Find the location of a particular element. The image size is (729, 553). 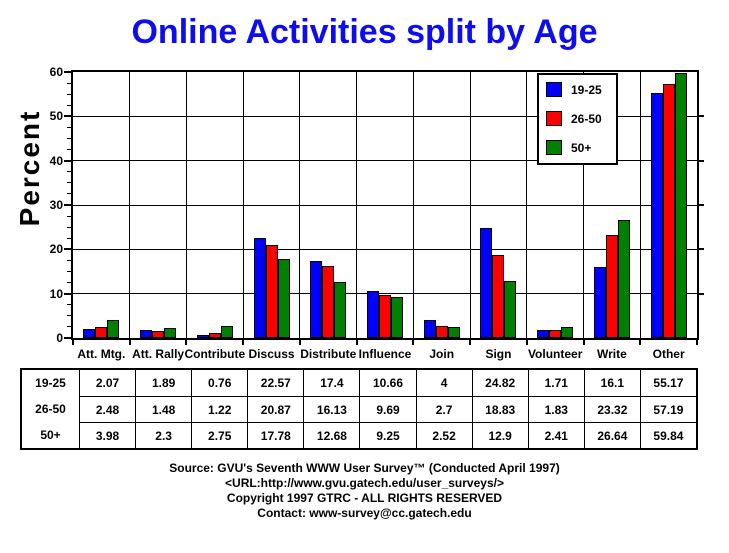

table-cell: 17.78 is located at coordinates (275, 435).